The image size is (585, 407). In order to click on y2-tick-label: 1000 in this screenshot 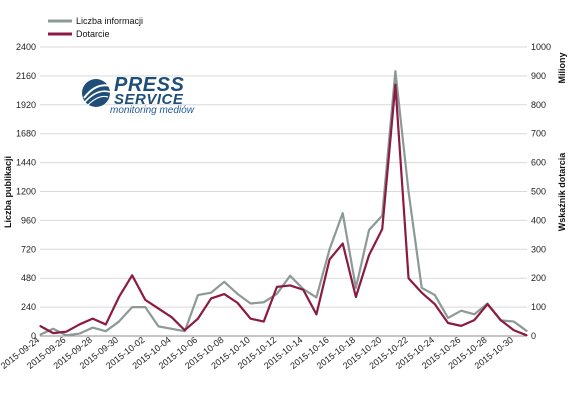, I will do `click(541, 47)`.